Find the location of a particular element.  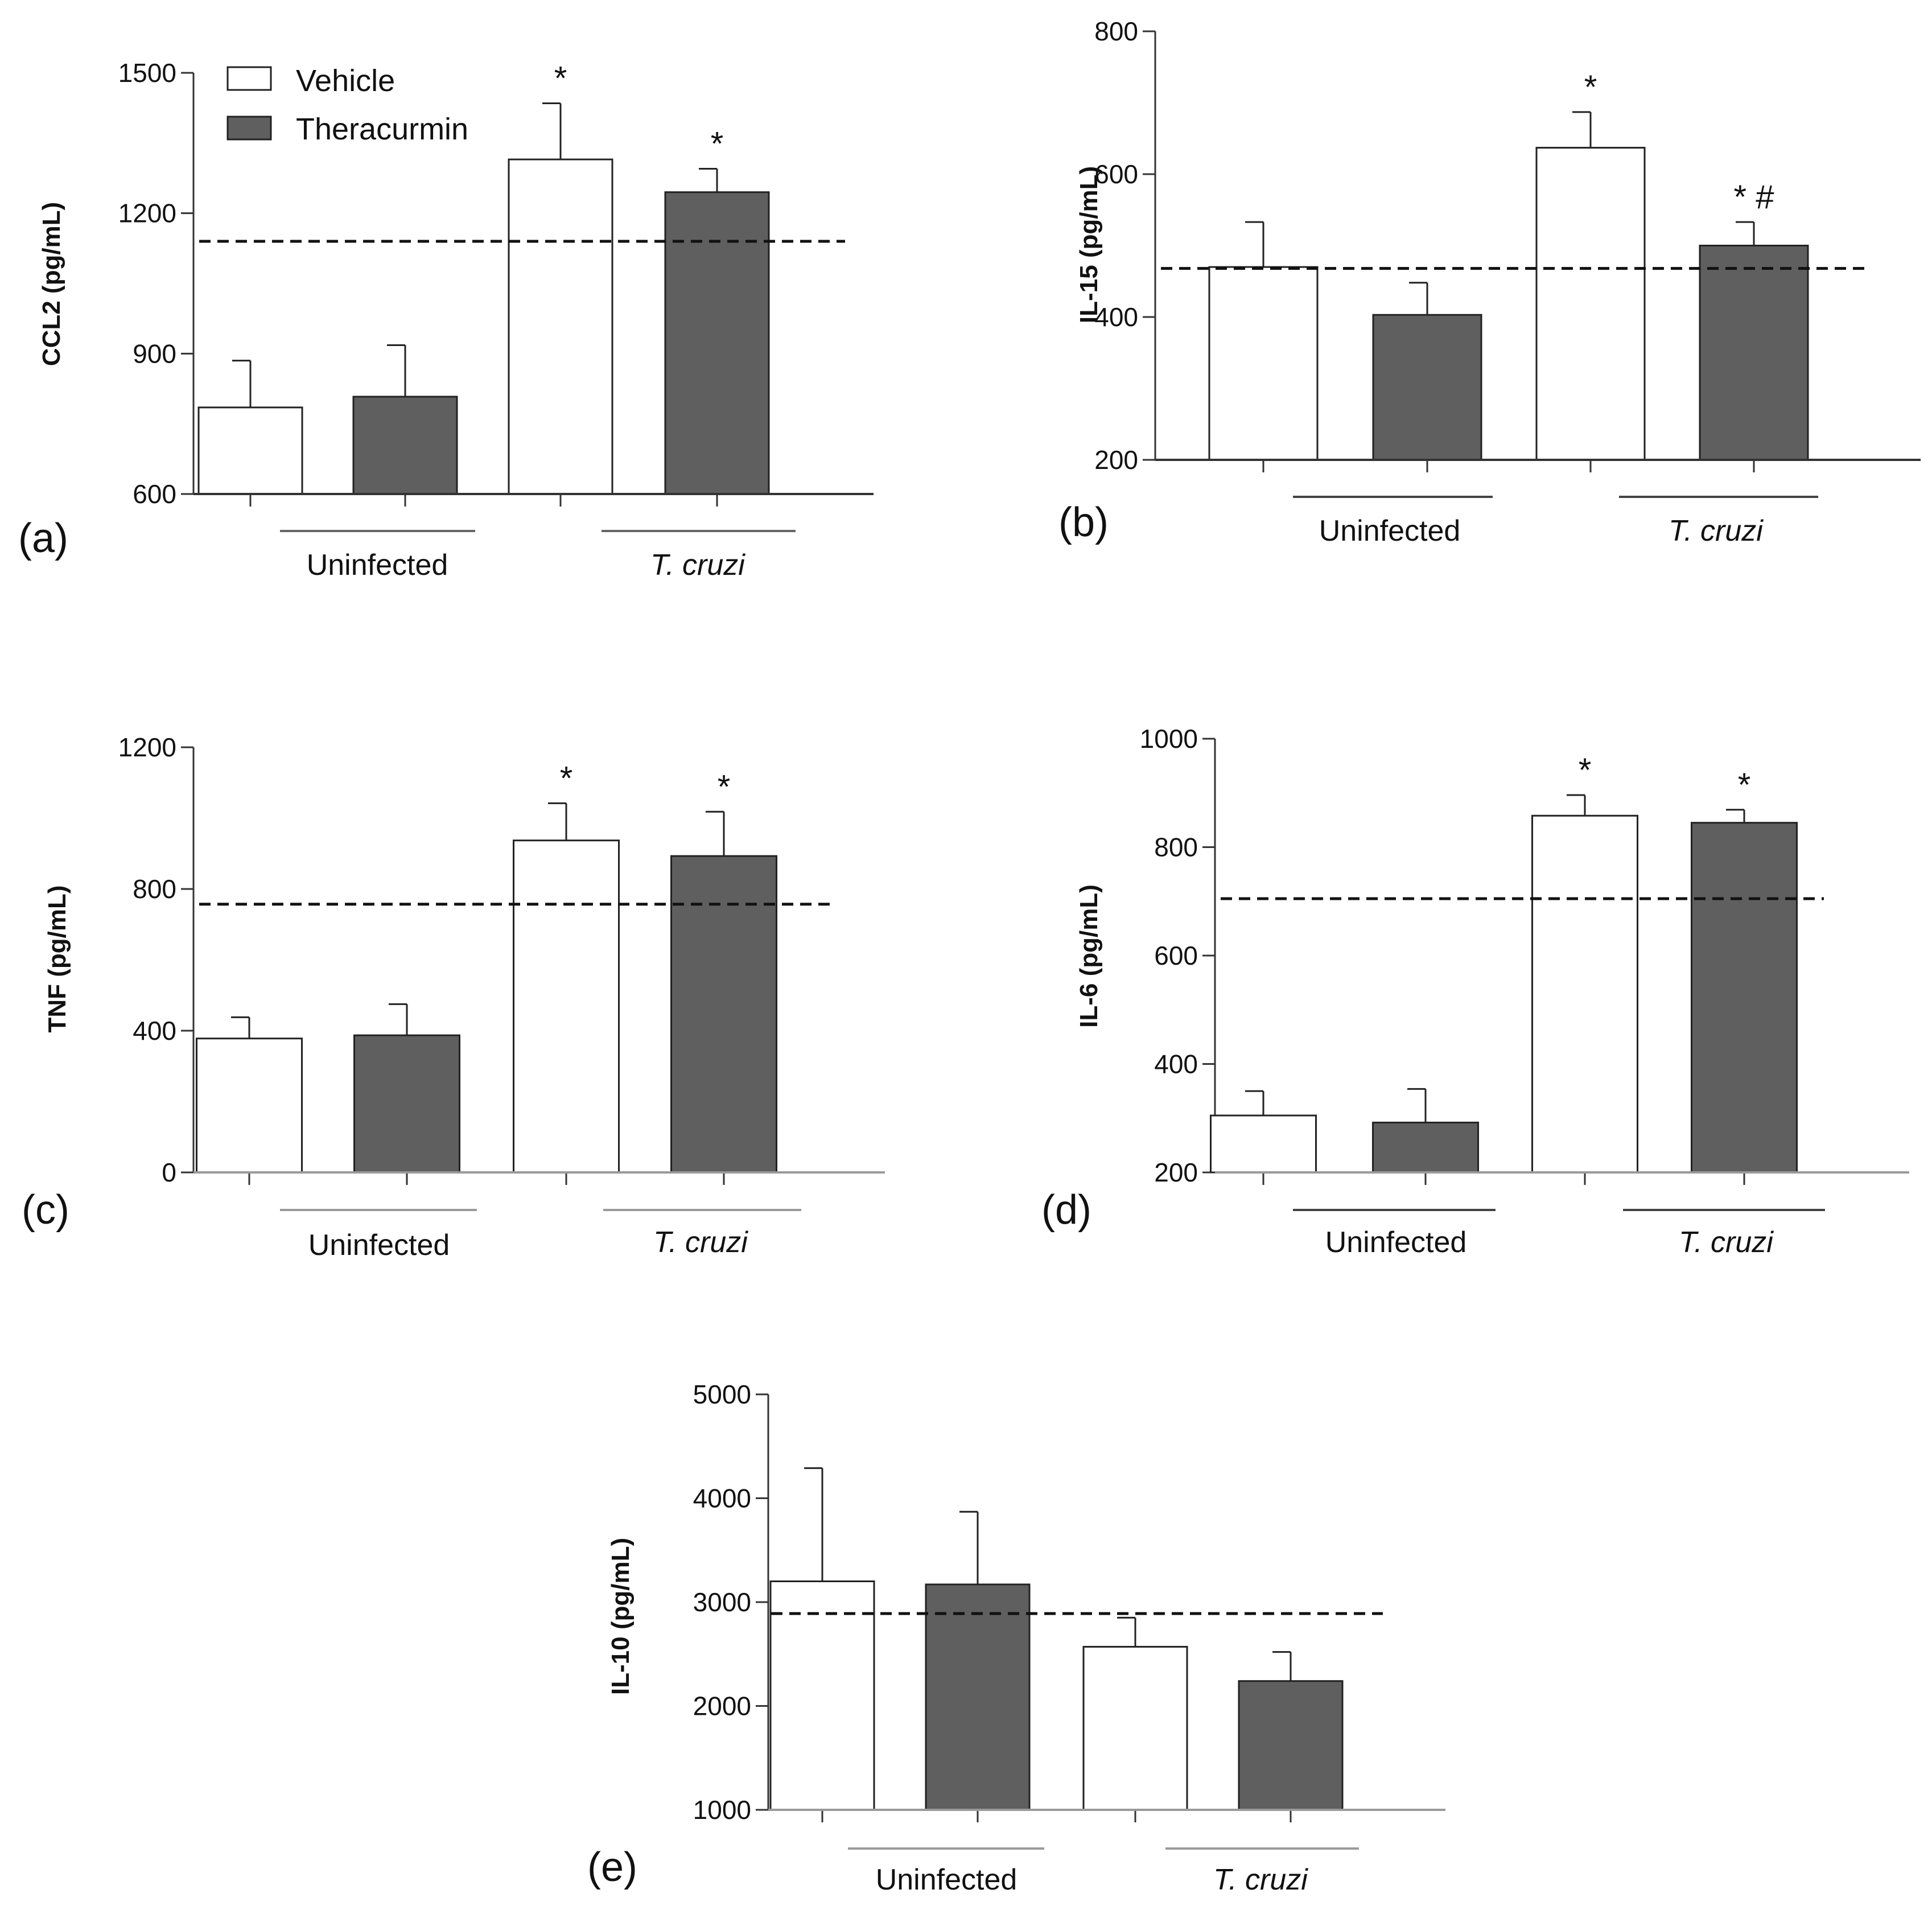

chart-marks: * * # is located at coordinates (1538, 283).